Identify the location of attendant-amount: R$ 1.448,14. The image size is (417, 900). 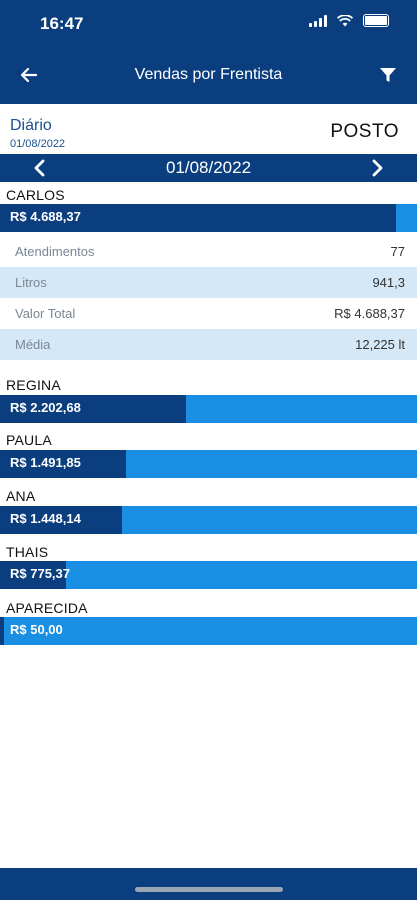
(45, 518).